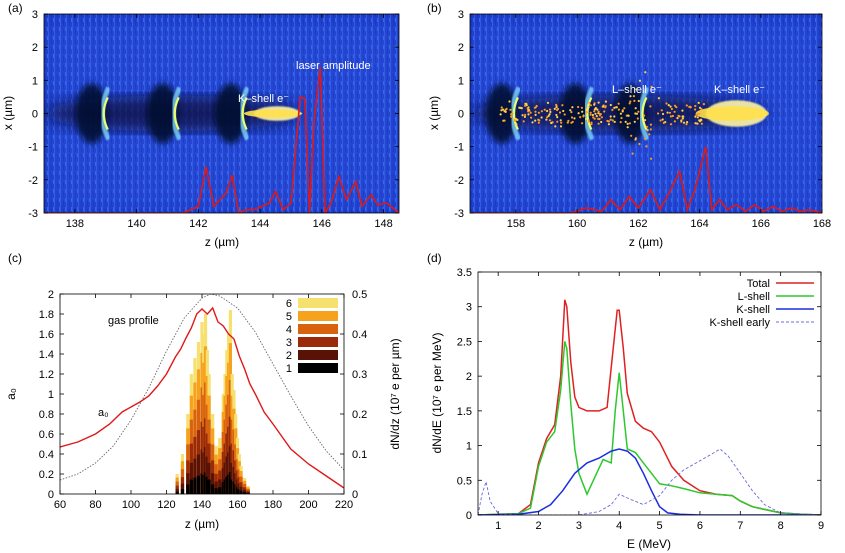 This screenshot has width=845, height=553. I want to click on panel-c-gas-profile-line, so click(202, 387).